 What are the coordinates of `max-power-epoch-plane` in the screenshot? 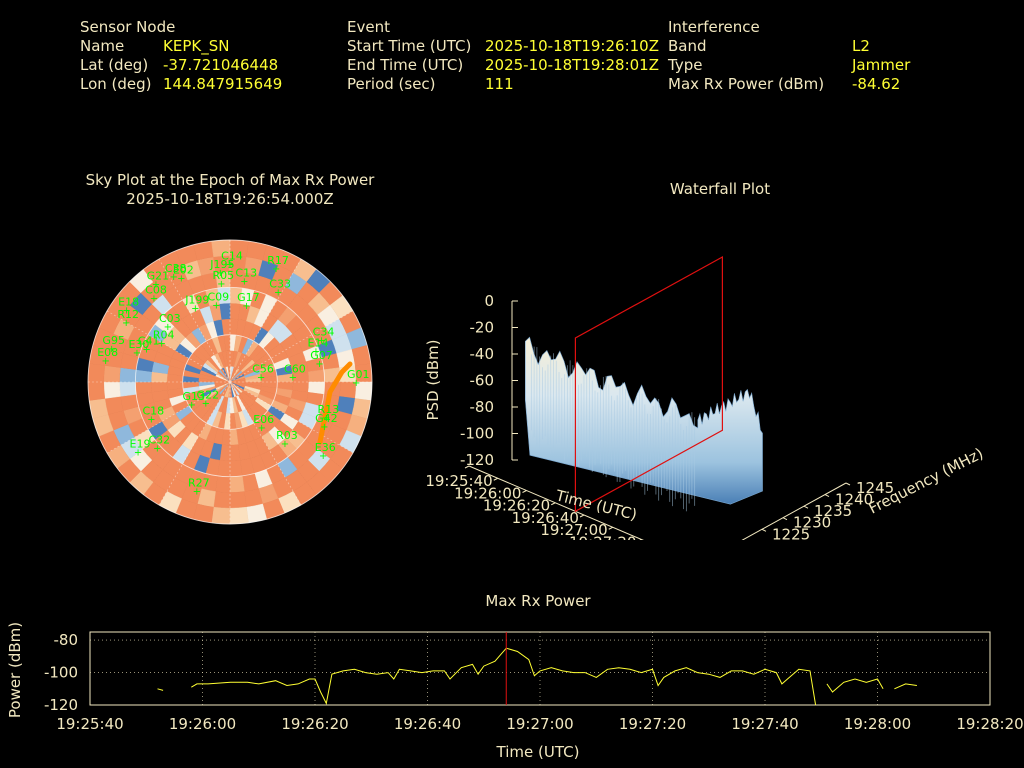 It's located at (648, 384).